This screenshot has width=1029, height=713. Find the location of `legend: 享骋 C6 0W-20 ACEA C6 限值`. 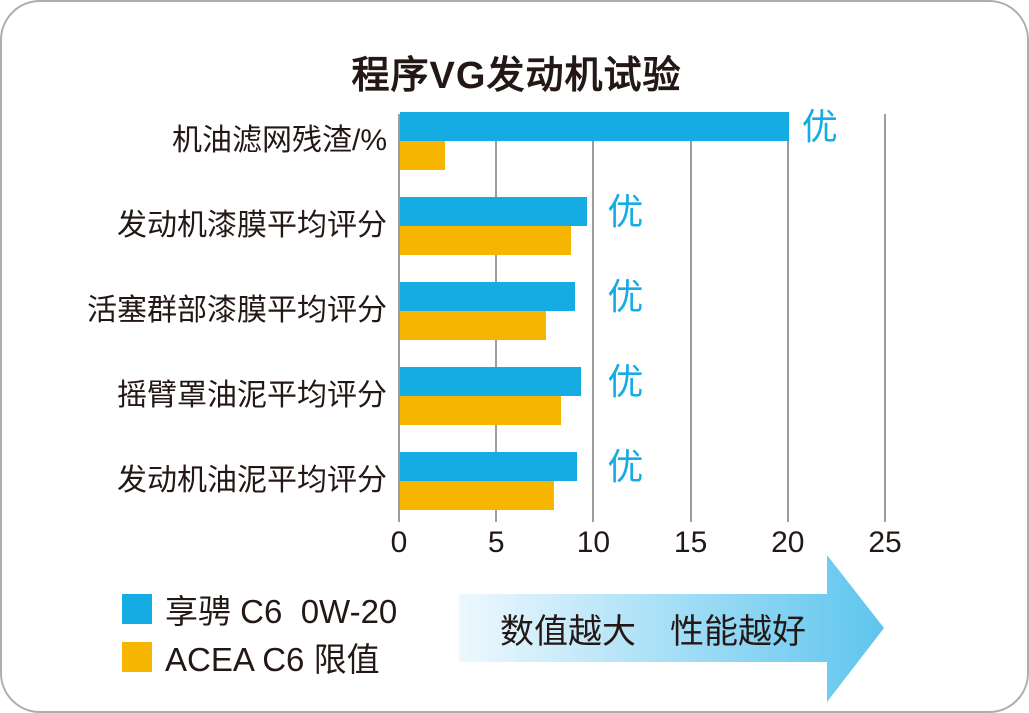

legend: 享骋 C6 0W-20 ACEA C6 限值 is located at coordinates (259, 640).